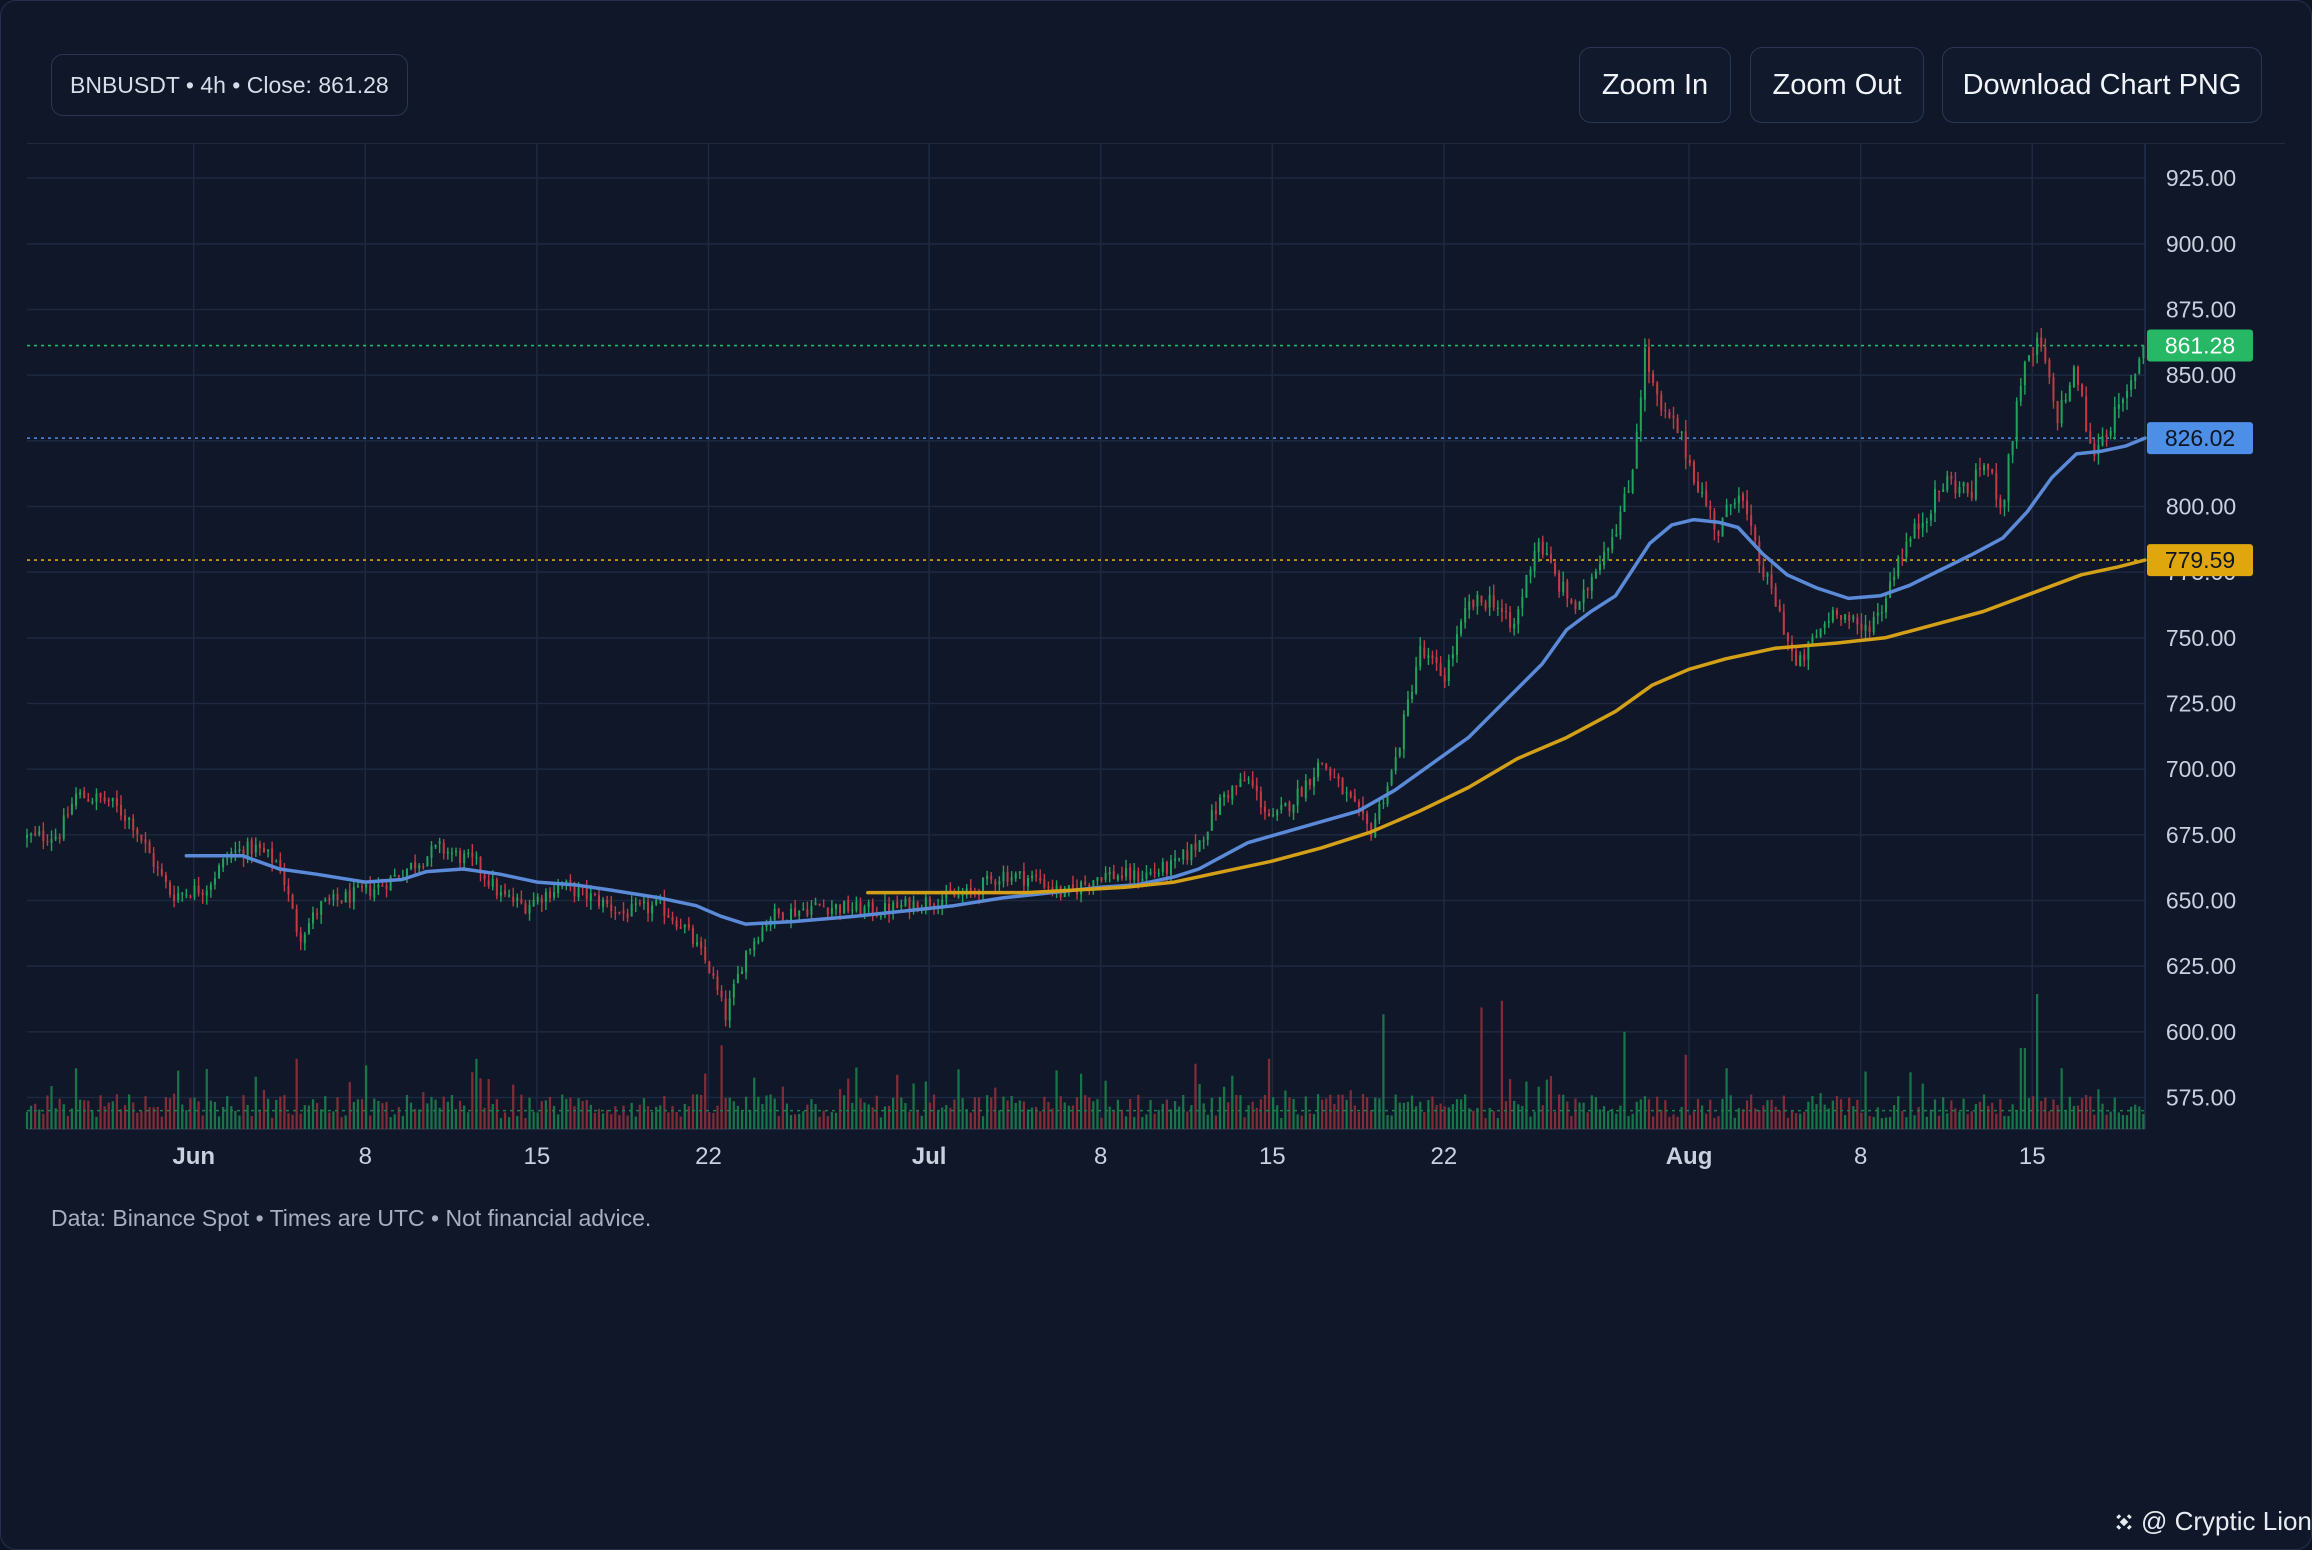  Describe the element at coordinates (1837, 85) in the screenshot. I see `zoom-out-button: Zoom Out` at that location.